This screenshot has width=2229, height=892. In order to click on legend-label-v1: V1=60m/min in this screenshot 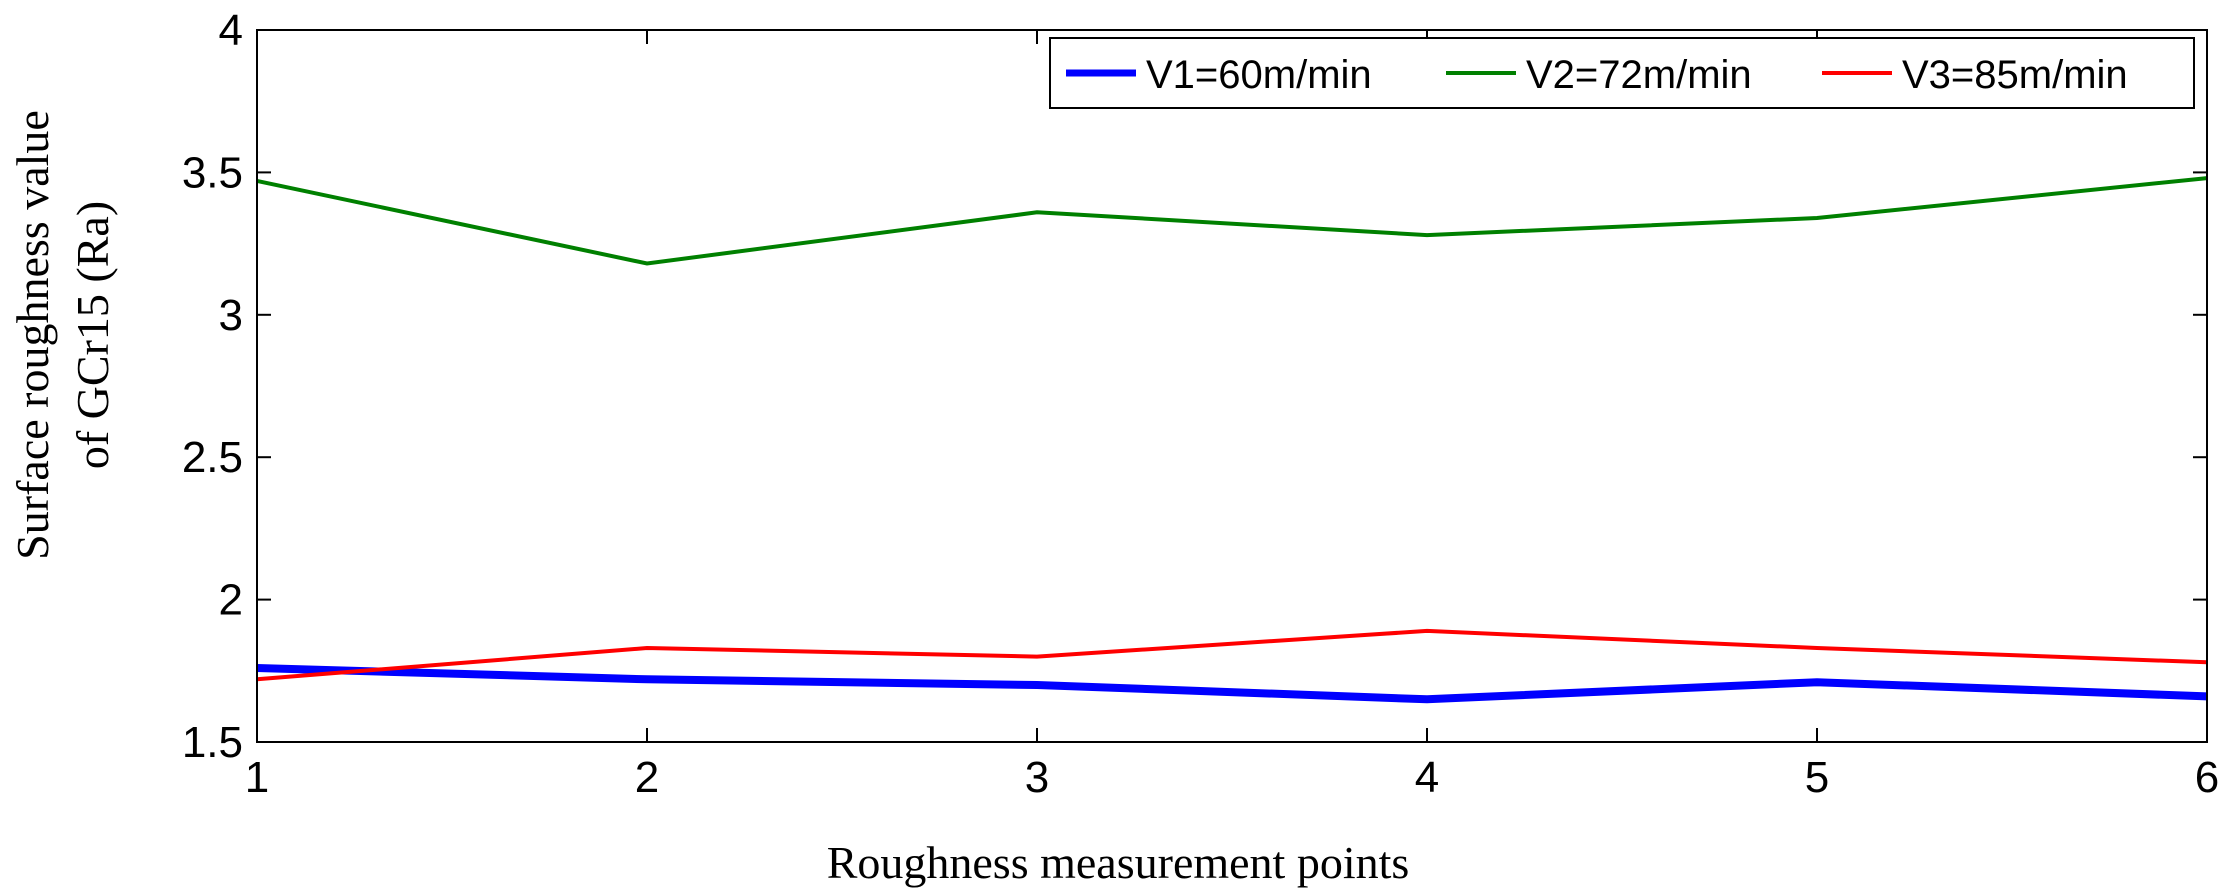, I will do `click(1259, 75)`.